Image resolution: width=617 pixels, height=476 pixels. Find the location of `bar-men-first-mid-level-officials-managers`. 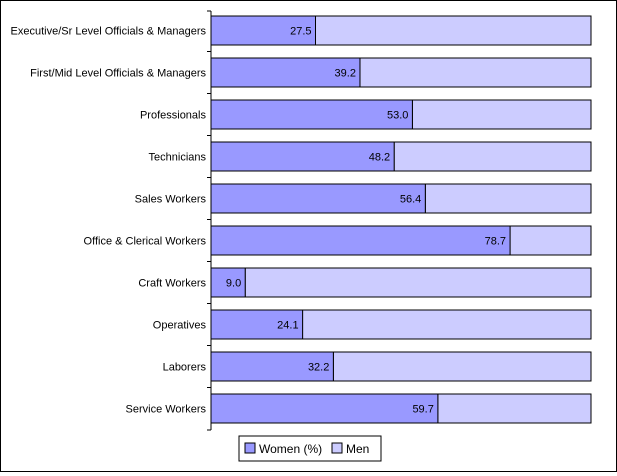

bar-men-first-mid-level-officials-managers is located at coordinates (475, 72).